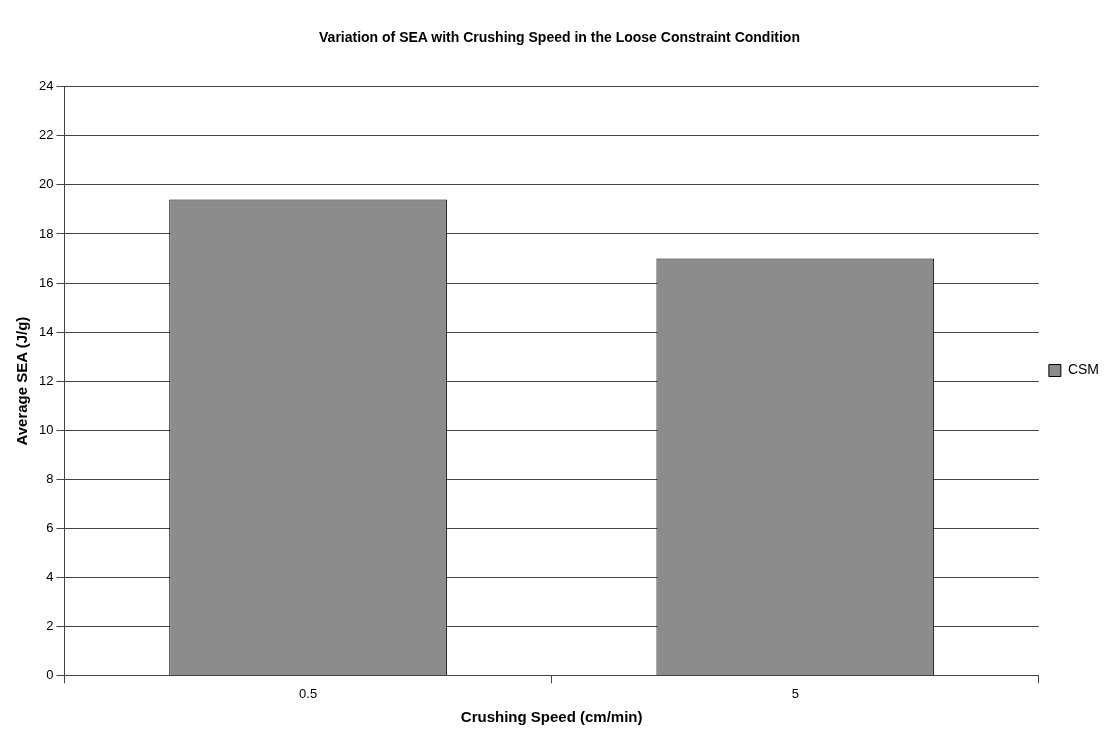 Image resolution: width=1119 pixels, height=741 pixels. I want to click on x-tick-label: 0.5, so click(308, 693).